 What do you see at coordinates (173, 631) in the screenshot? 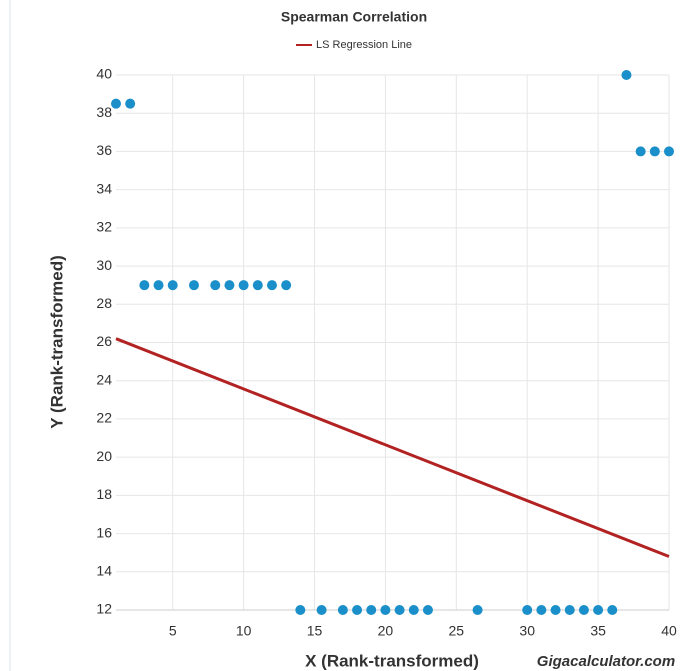
I see `x-tick-label: 5` at bounding box center [173, 631].